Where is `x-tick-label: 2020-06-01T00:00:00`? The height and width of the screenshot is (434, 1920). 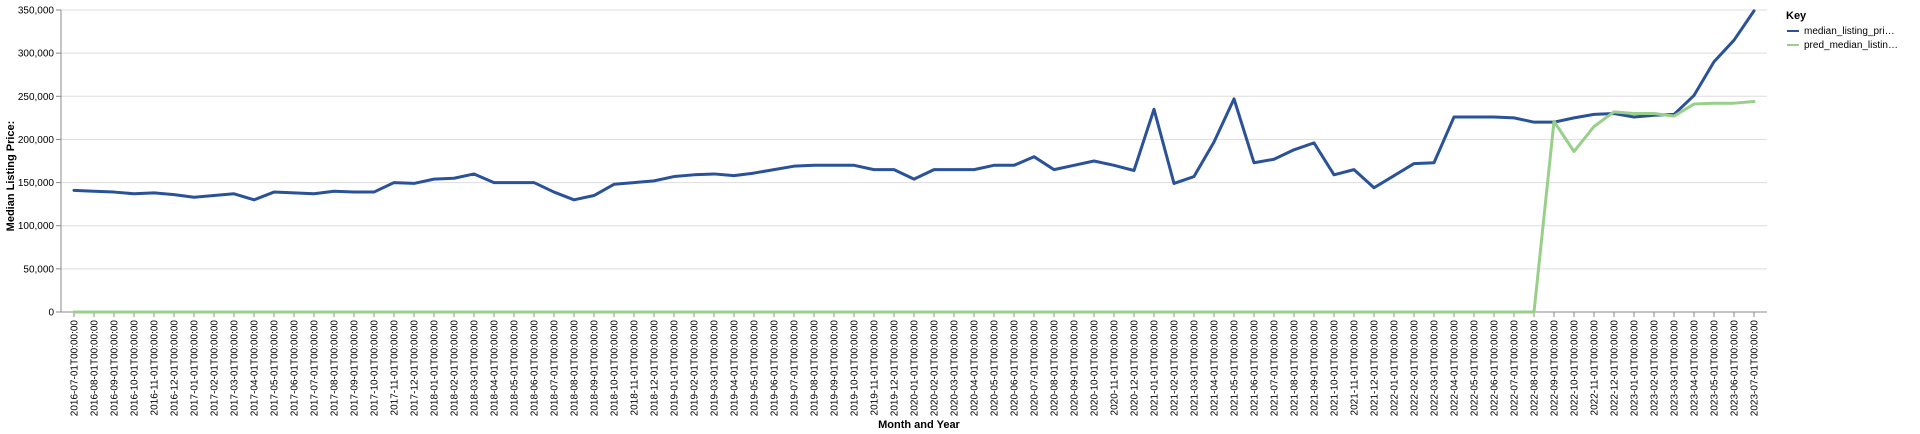 x-tick-label: 2020-06-01T00:00:00 is located at coordinates (1015, 368).